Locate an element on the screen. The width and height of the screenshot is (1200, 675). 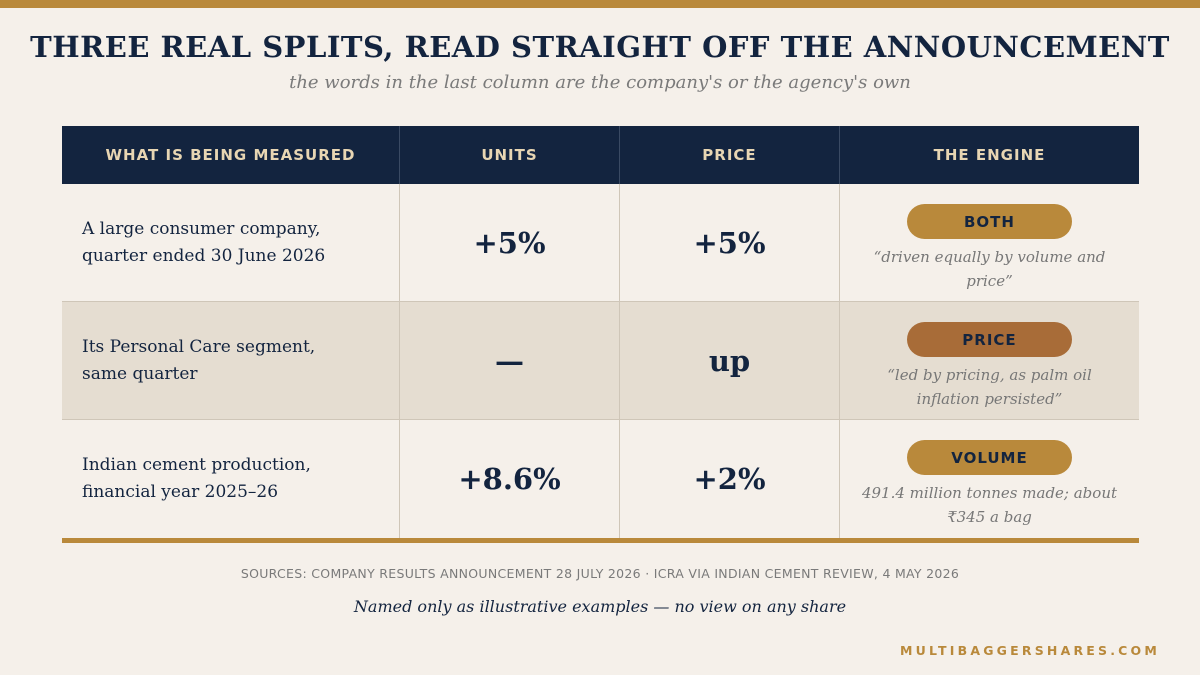
header-price: PRICE is located at coordinates (730, 155).